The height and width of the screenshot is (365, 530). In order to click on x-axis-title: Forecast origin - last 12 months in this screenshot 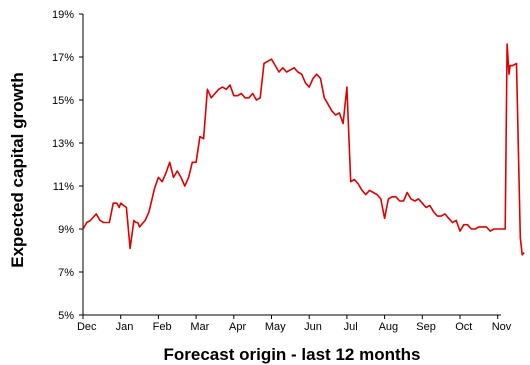, I will do `click(292, 354)`.